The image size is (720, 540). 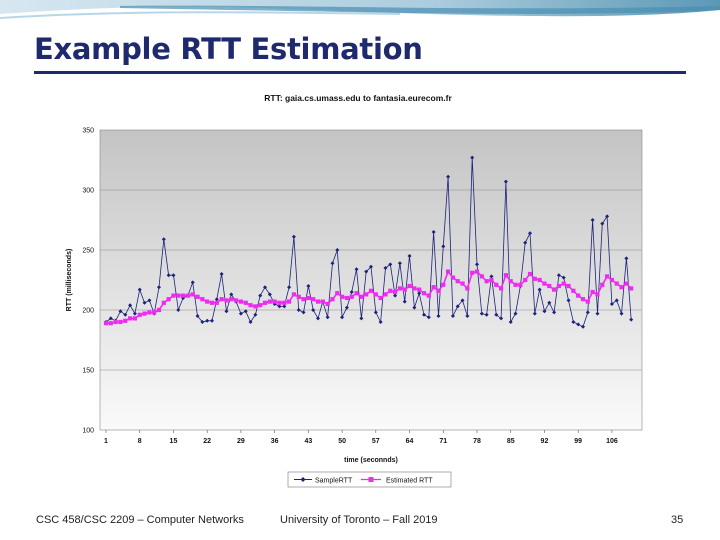 I want to click on x-tick-label: 78, so click(x=477, y=441).